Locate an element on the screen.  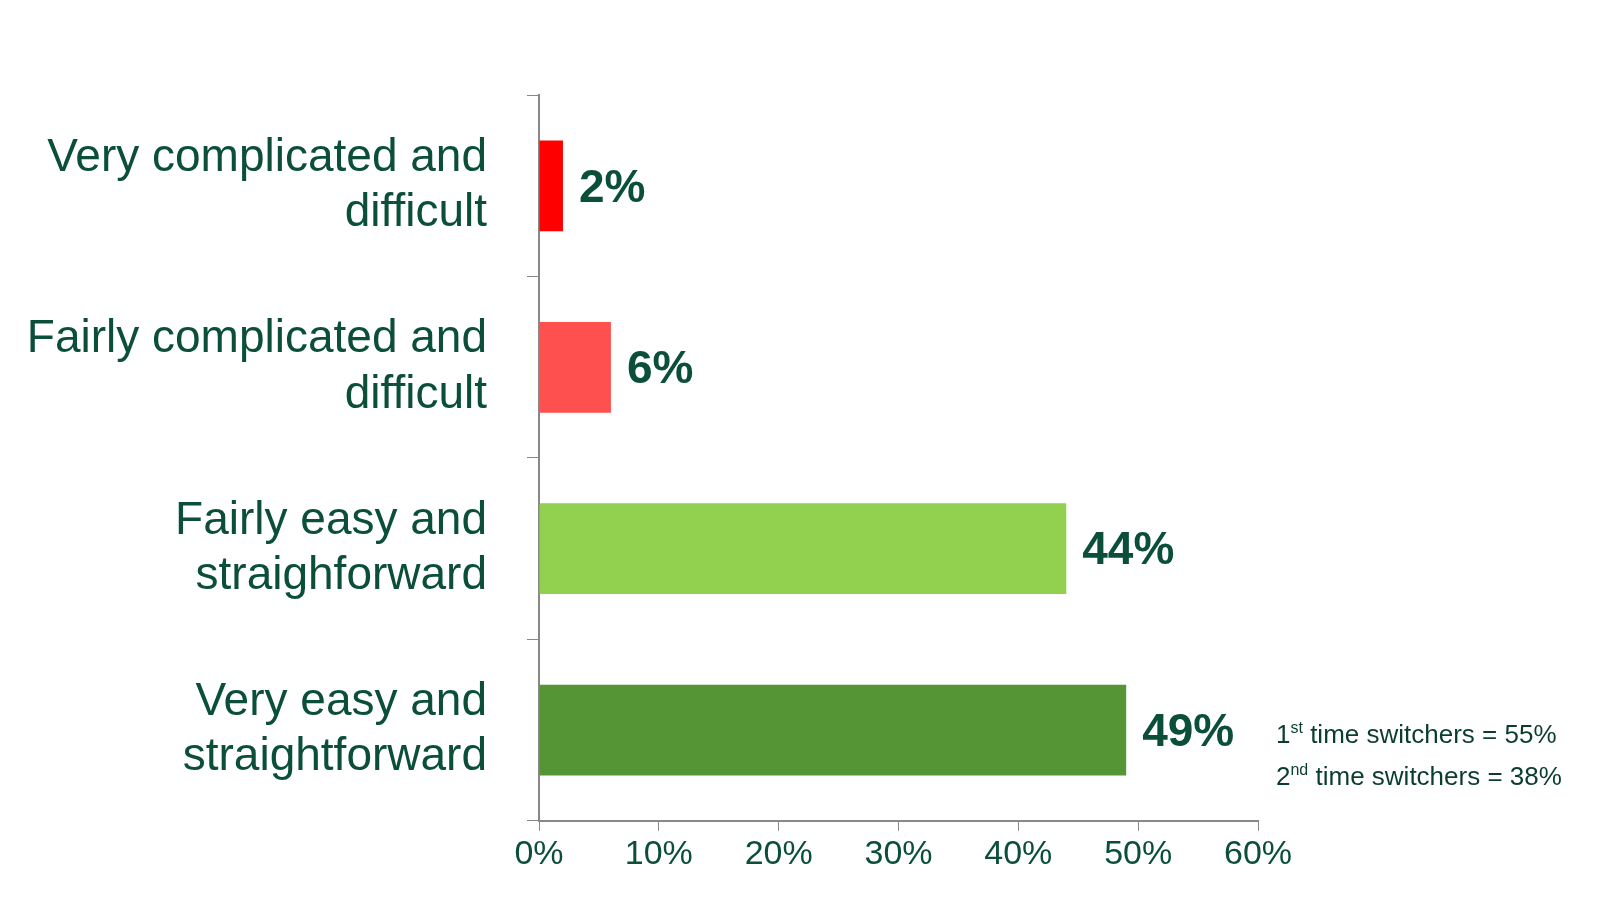
x-tick-label: 30% is located at coordinates (898, 851).